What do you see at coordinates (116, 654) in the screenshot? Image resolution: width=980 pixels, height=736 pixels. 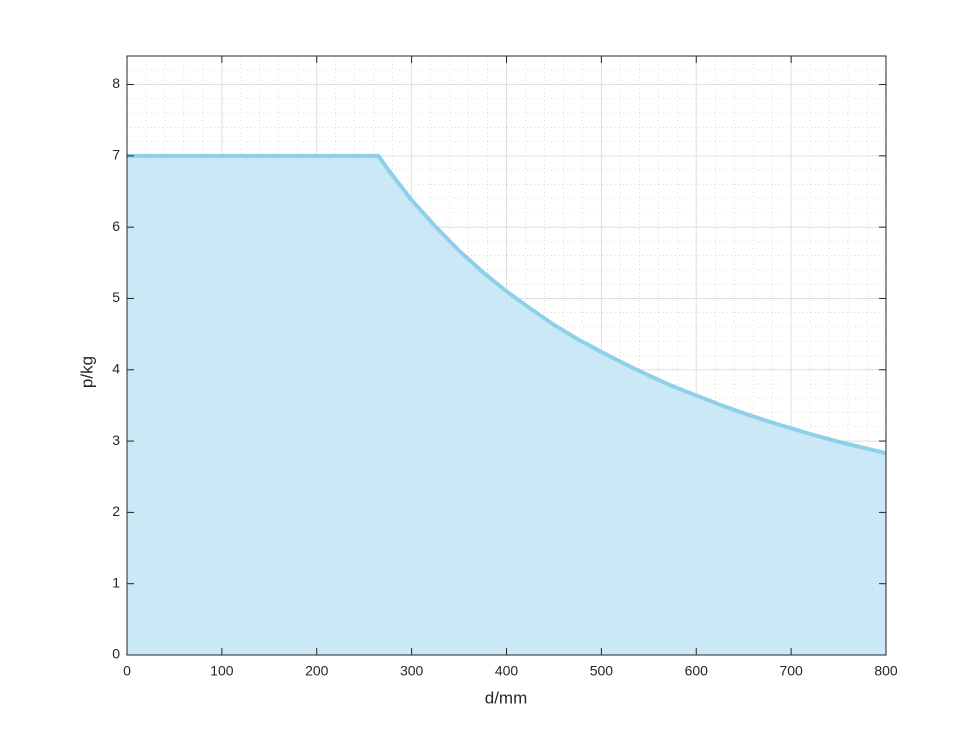 I see `y-tick-label: 0` at bounding box center [116, 654].